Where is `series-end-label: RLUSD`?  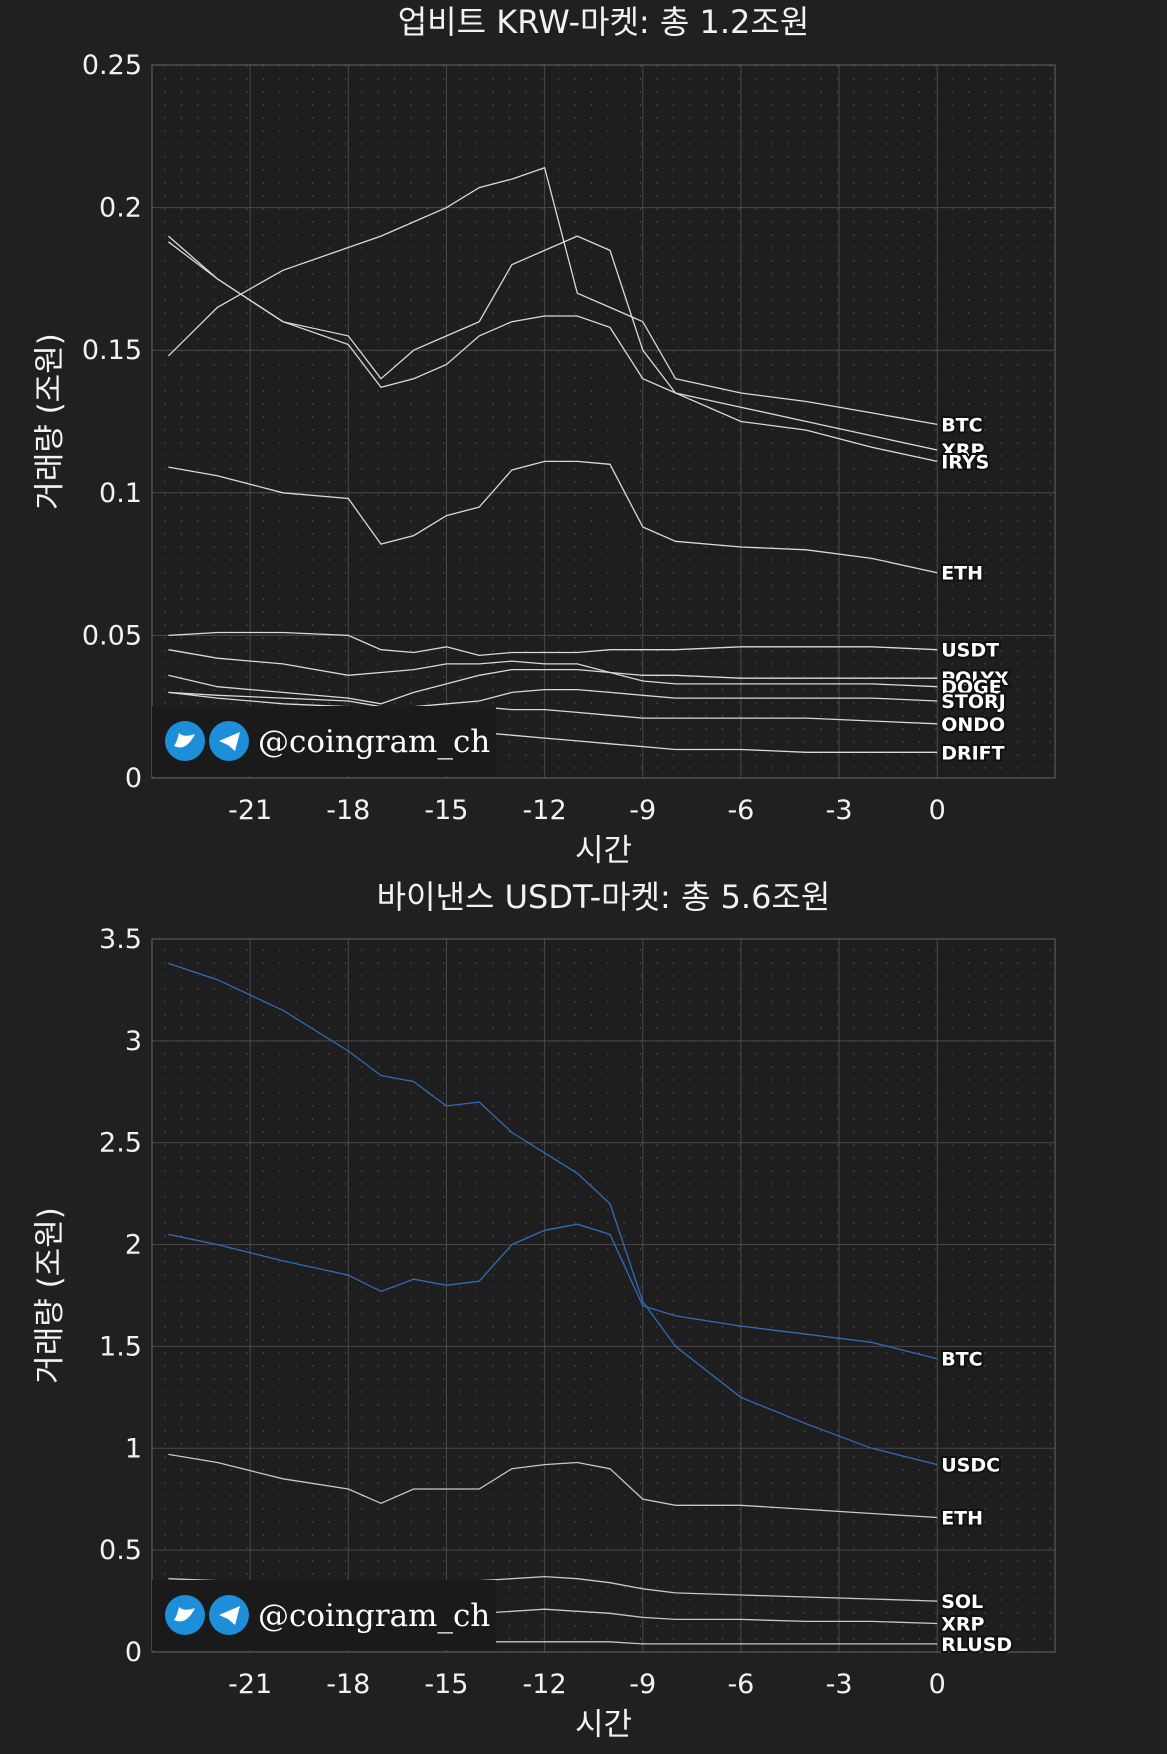 series-end-label: RLUSD is located at coordinates (976, 1645).